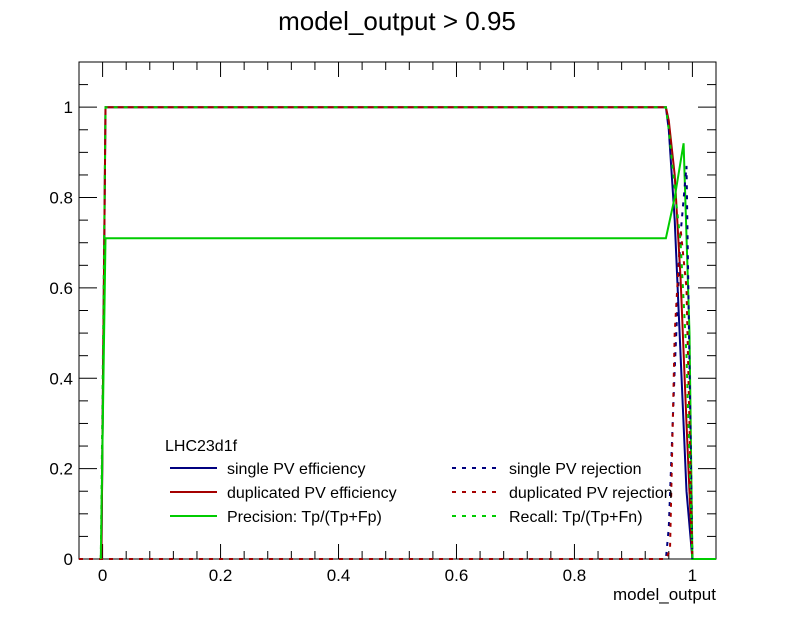 This screenshot has width=796, height=622. Describe the element at coordinates (575, 469) in the screenshot. I see `legend-label: single PV rejection` at that location.